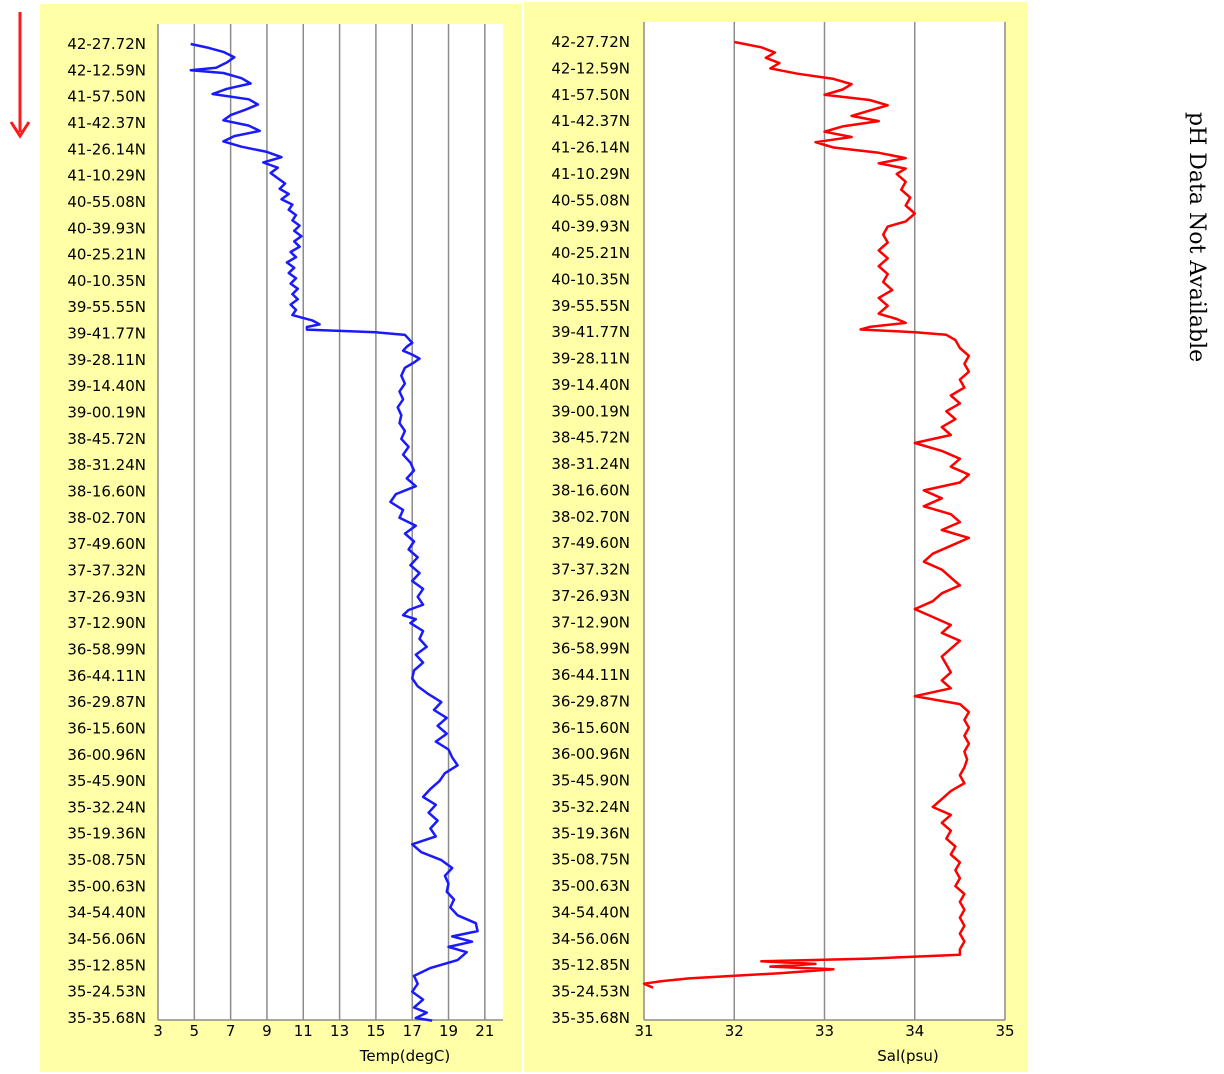 This screenshot has height=1074, width=1224. What do you see at coordinates (106, 386) in the screenshot?
I see `latitude-label: 39-14.40N` at bounding box center [106, 386].